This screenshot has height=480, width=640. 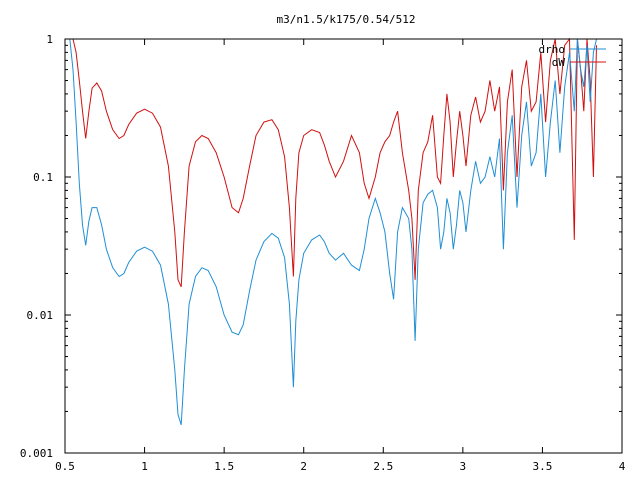 I want to click on x-tick-label: 4, so click(x=622, y=466).